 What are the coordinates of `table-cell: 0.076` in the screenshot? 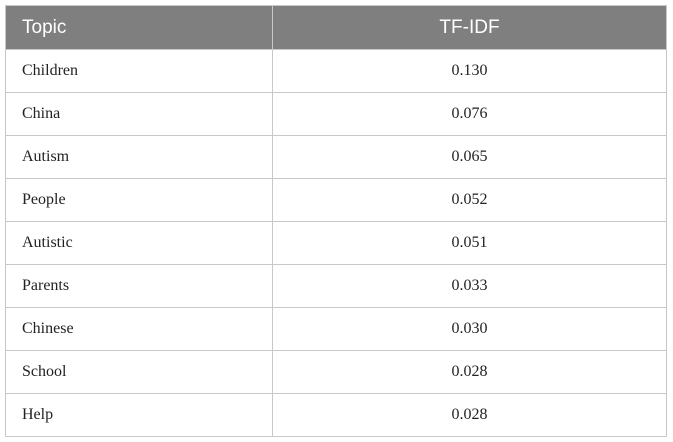 It's located at (469, 114).